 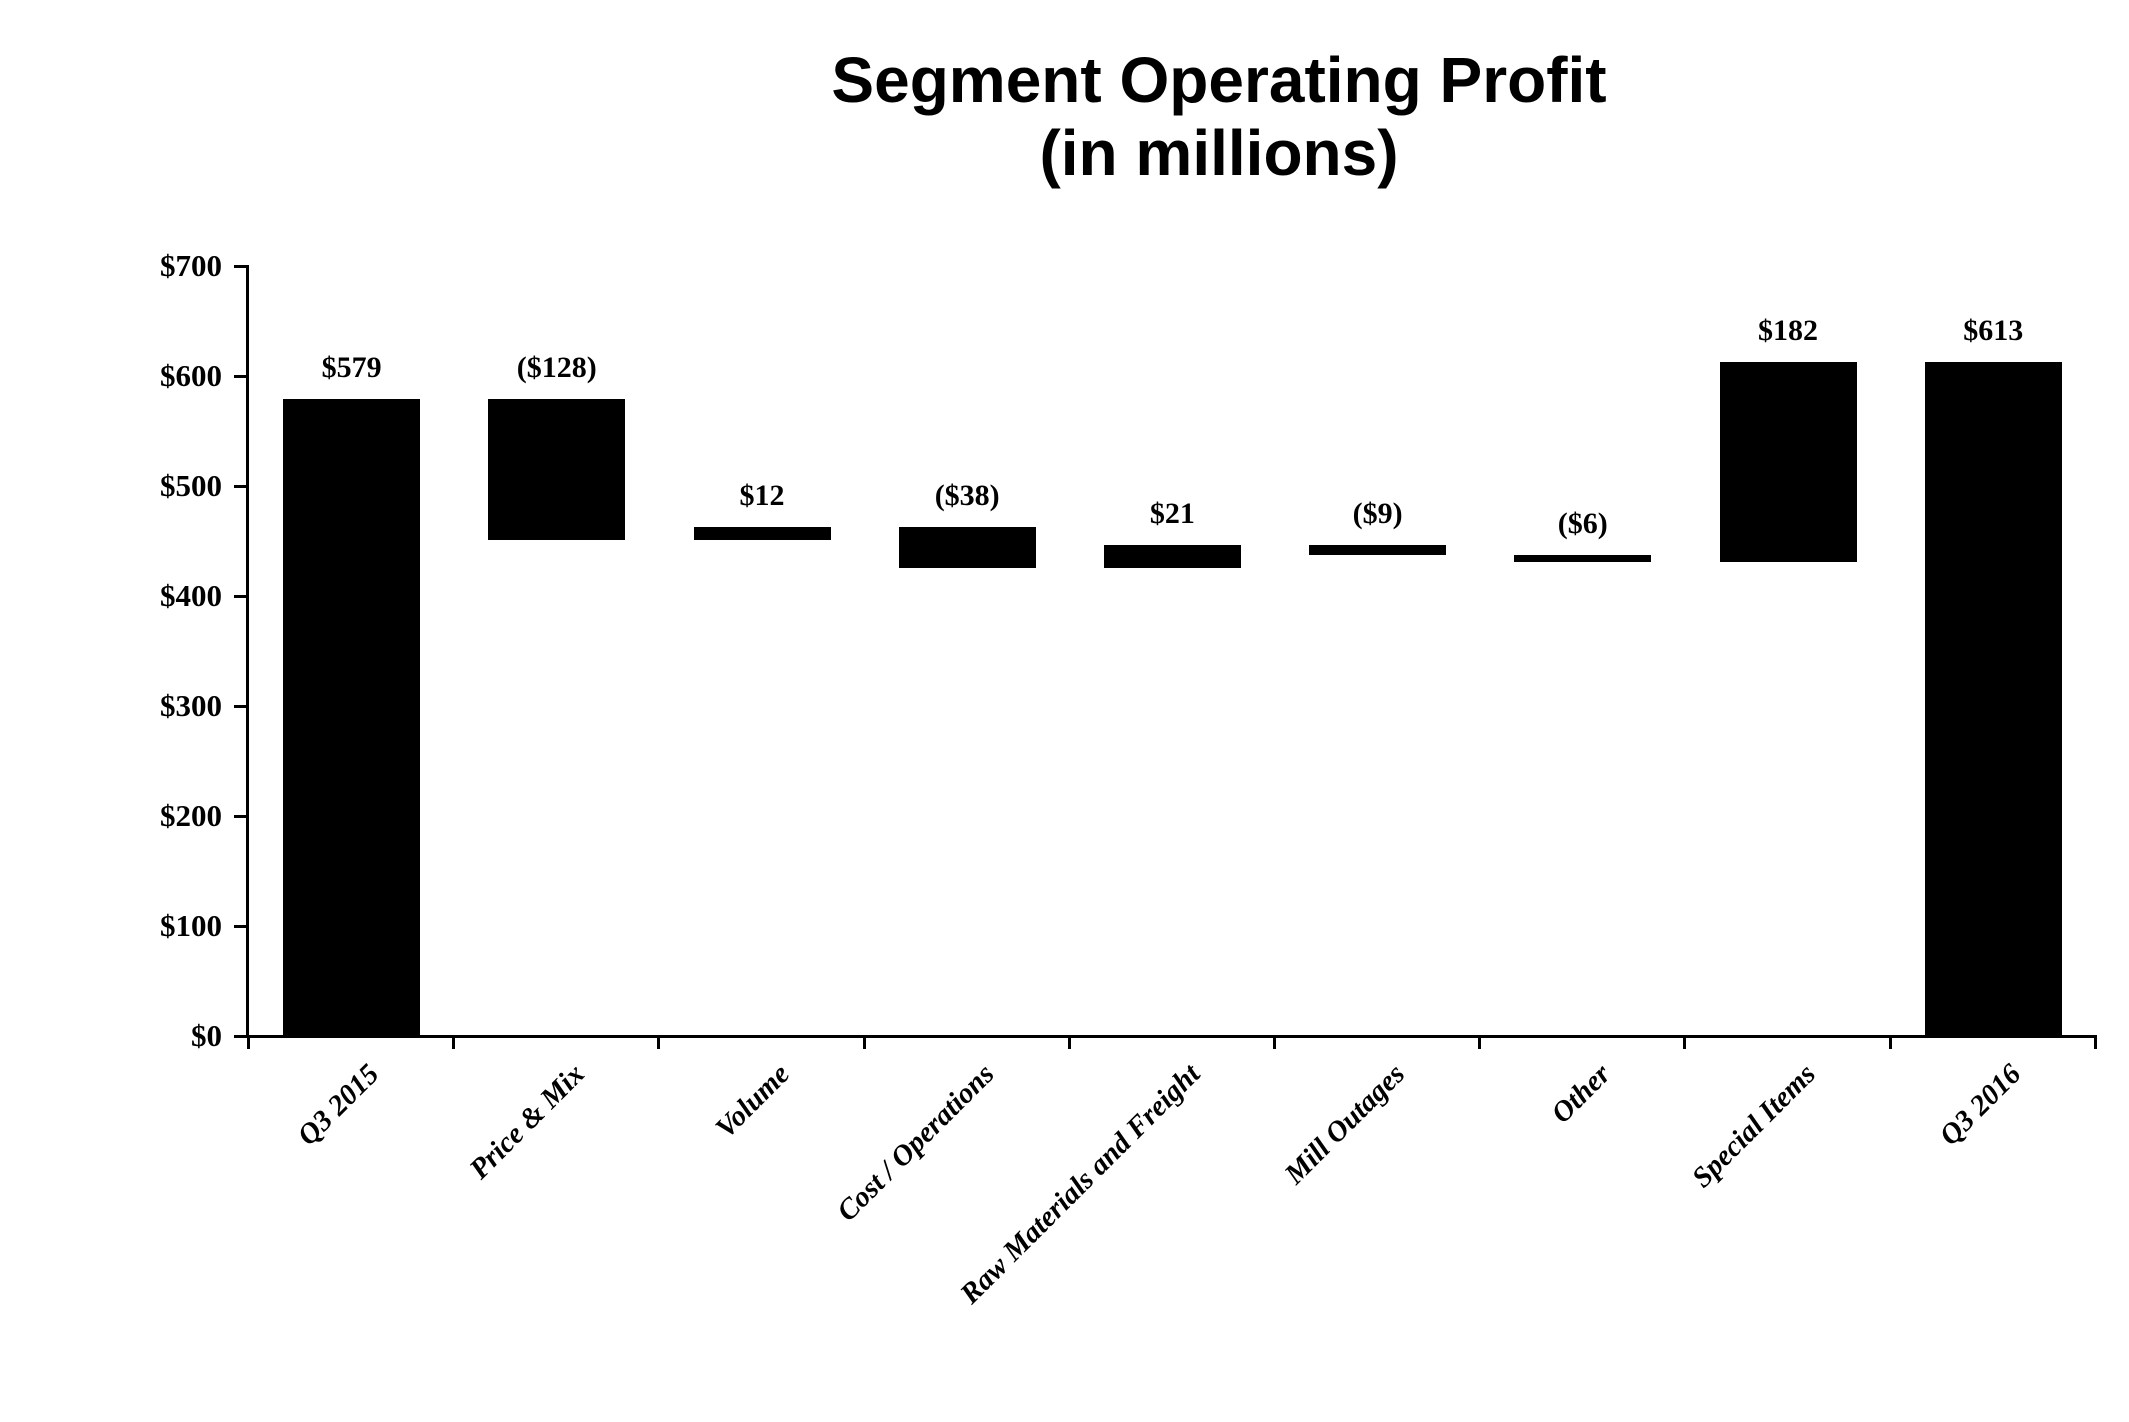 What do you see at coordinates (1582, 524) in the screenshot?
I see `bar-value-label: ($6)` at bounding box center [1582, 524].